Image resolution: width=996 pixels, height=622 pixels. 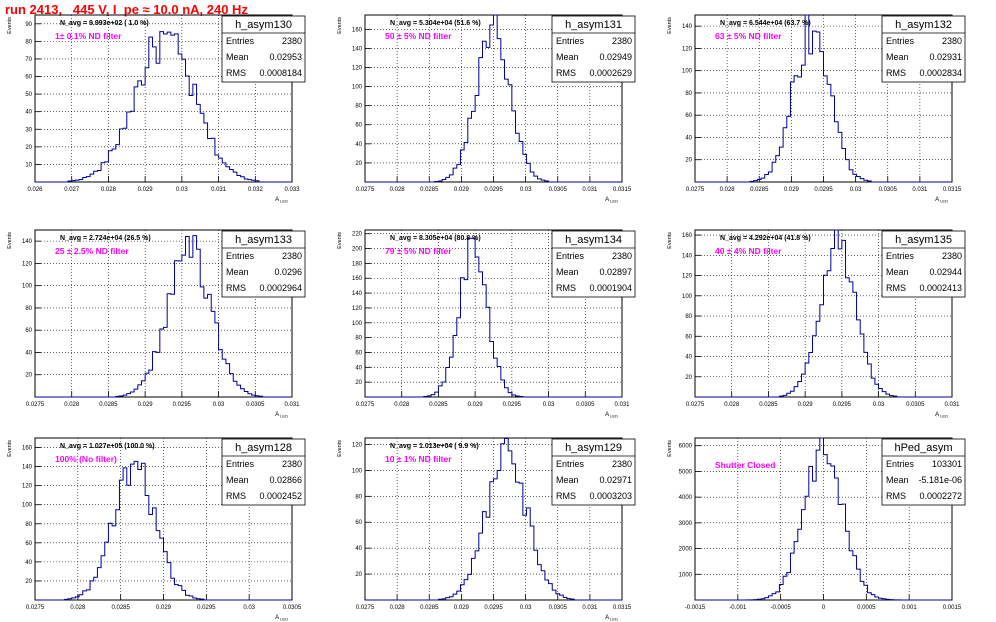 What do you see at coordinates (686, 550) in the screenshot?
I see `y-tick-label: 2000` at bounding box center [686, 550].